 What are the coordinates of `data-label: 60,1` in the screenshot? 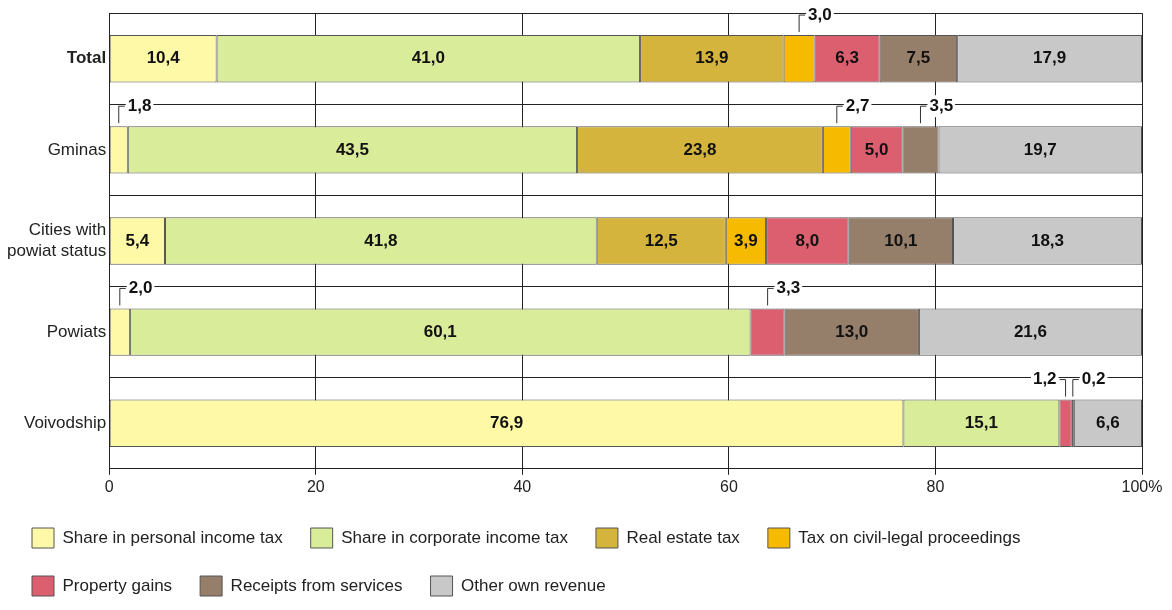 It's located at (440, 331).